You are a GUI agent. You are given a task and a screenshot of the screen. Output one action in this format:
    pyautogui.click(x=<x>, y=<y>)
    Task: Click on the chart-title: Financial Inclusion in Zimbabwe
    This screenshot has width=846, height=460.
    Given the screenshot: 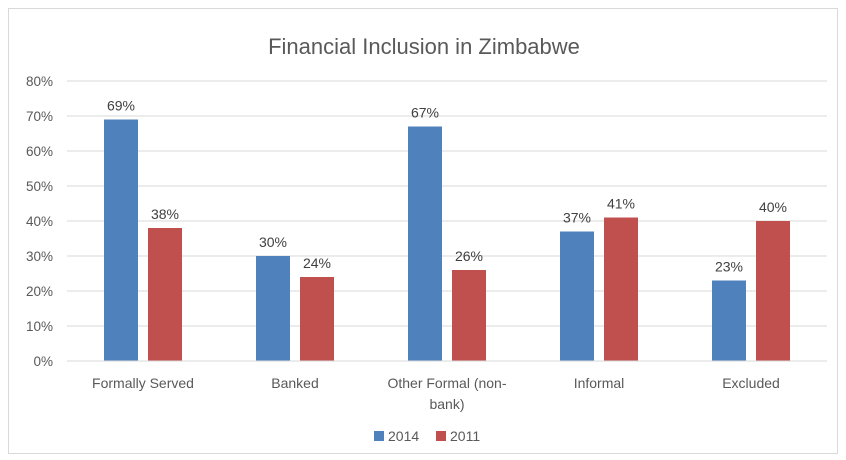 What is the action you would take?
    pyautogui.click(x=424, y=46)
    